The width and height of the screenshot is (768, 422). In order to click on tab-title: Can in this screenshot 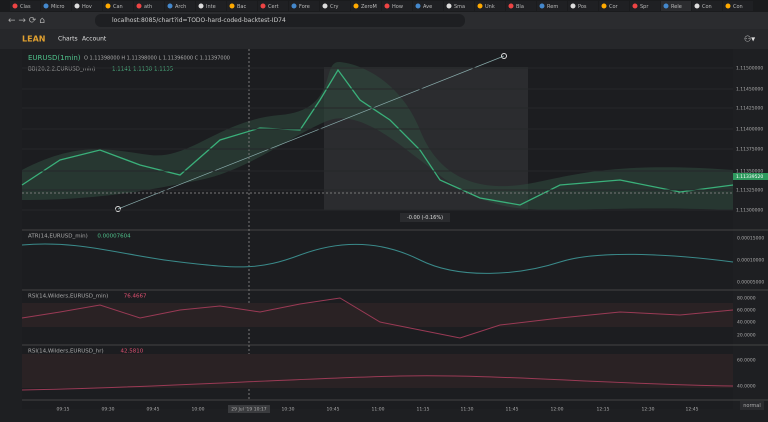, I will do `click(118, 7)`.